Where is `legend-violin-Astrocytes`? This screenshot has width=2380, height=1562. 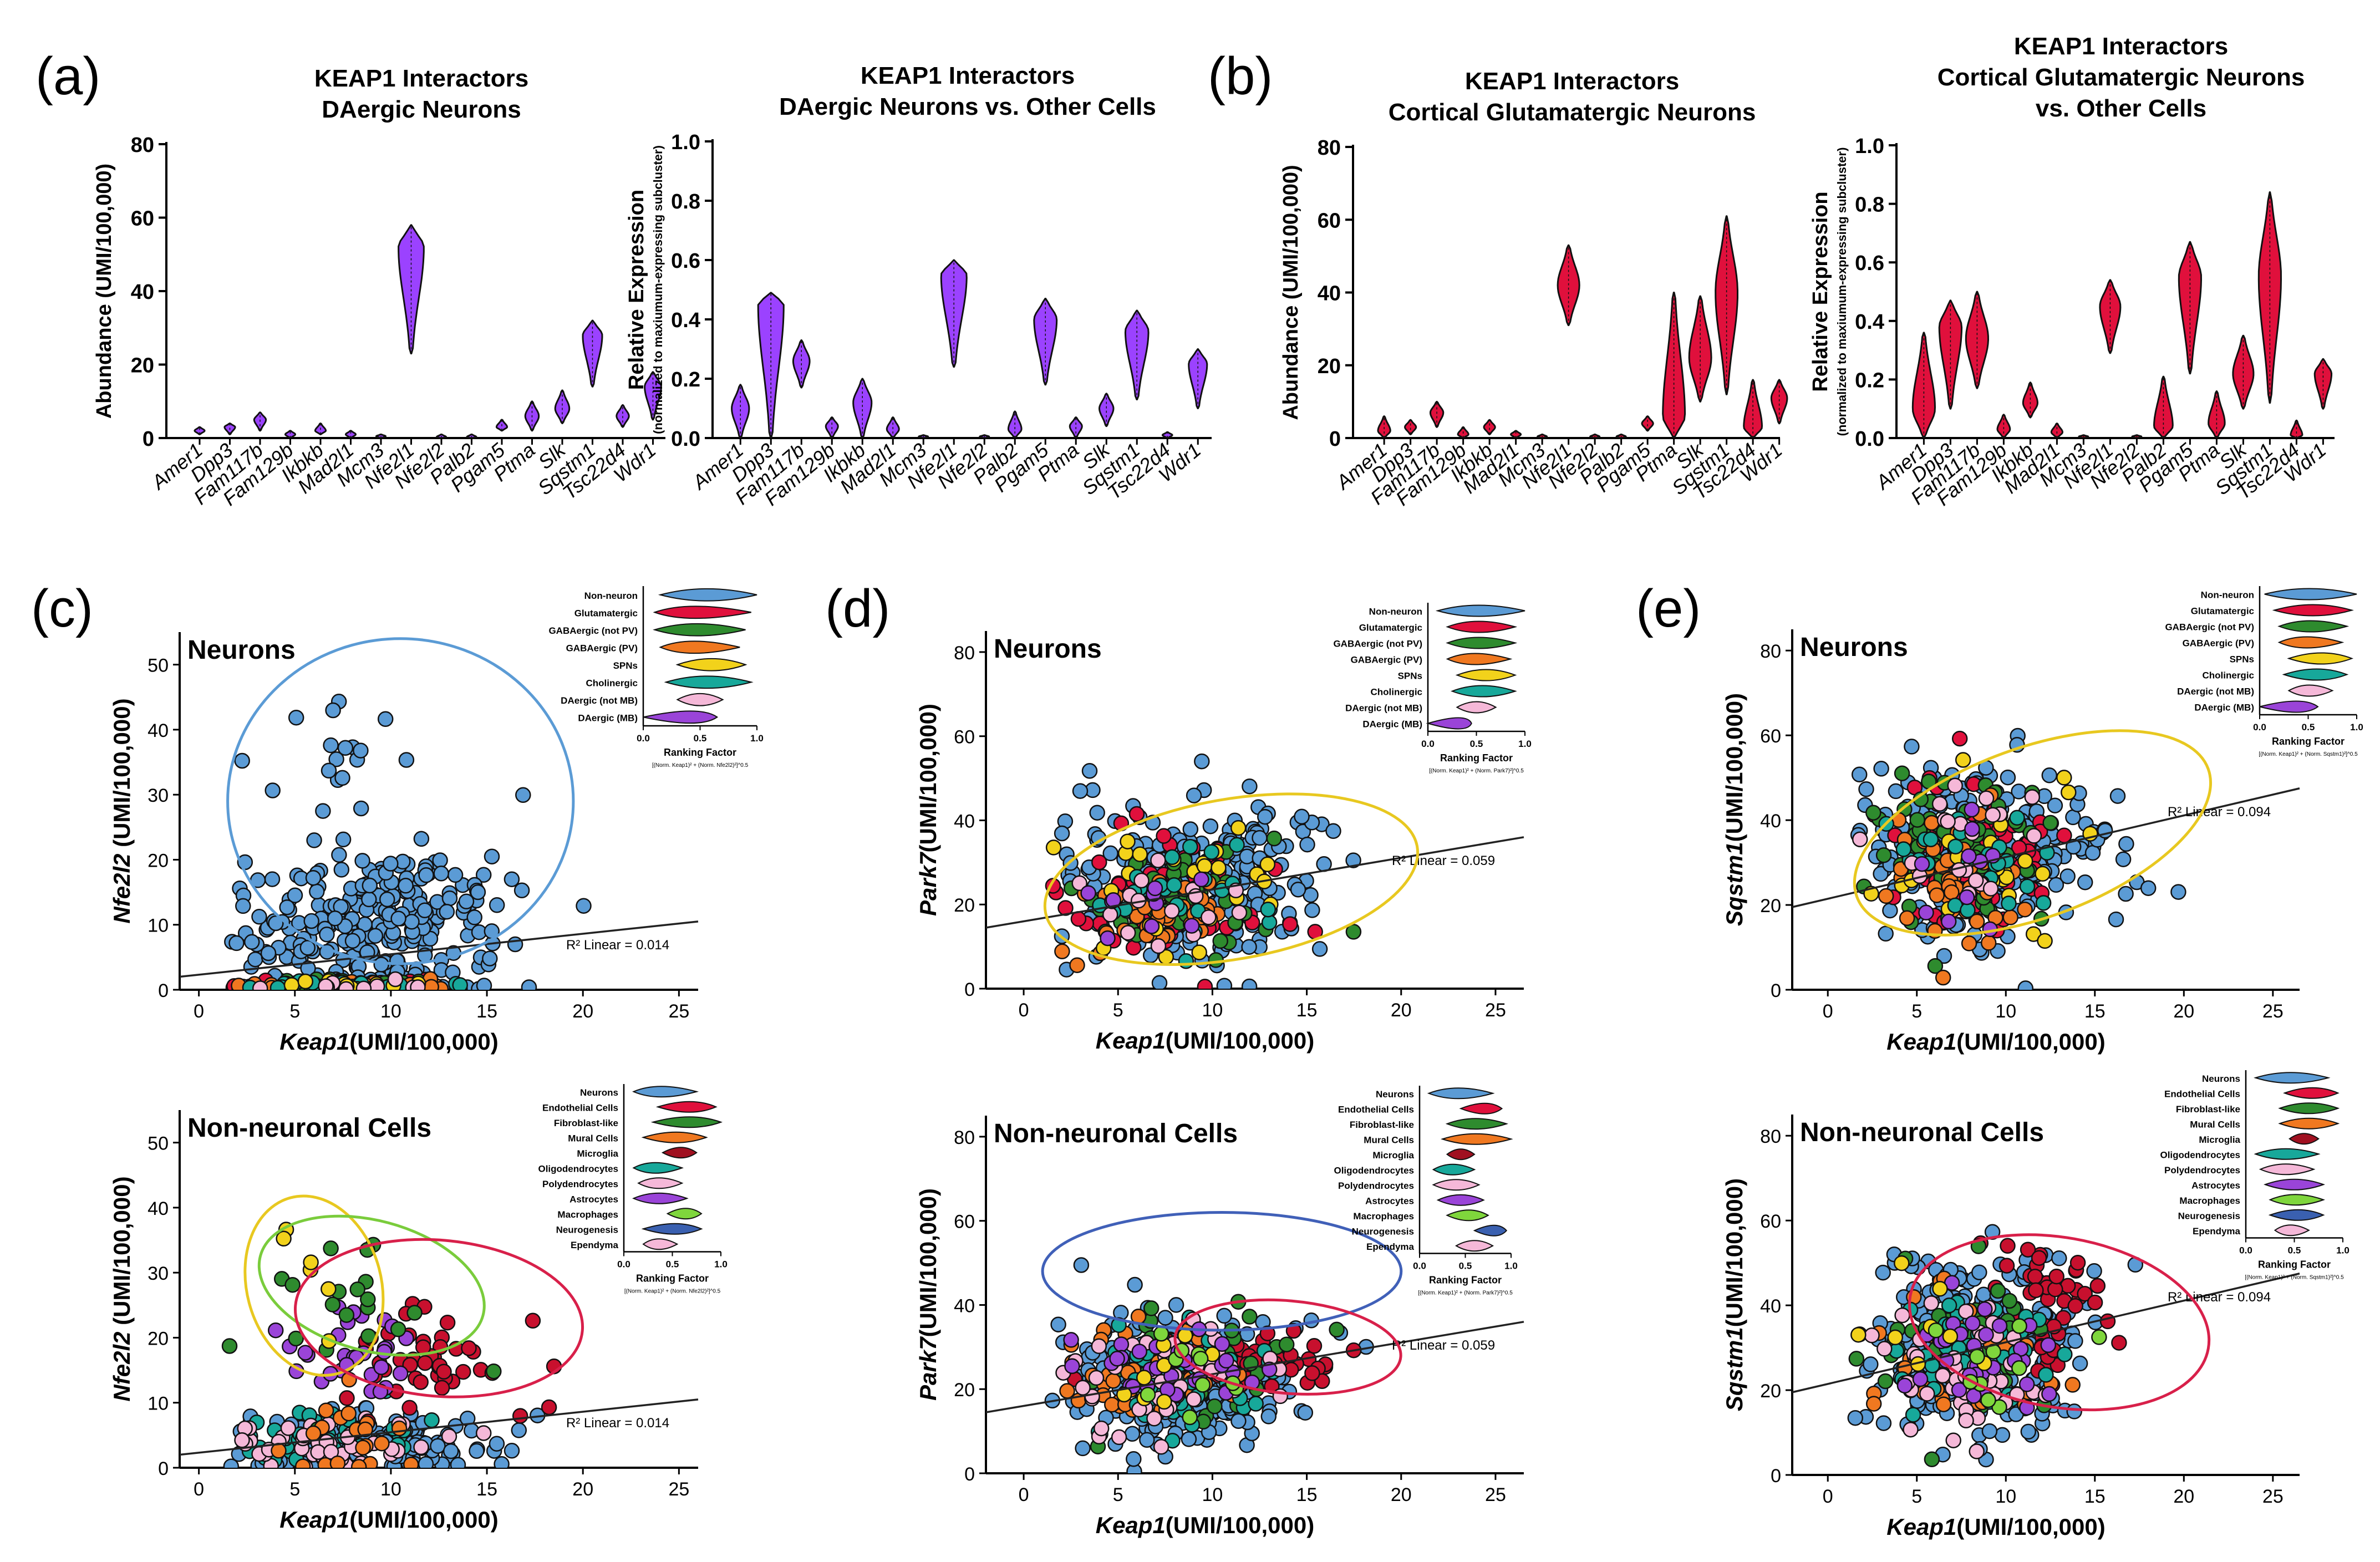 legend-violin-Astrocytes is located at coordinates (2294, 1184).